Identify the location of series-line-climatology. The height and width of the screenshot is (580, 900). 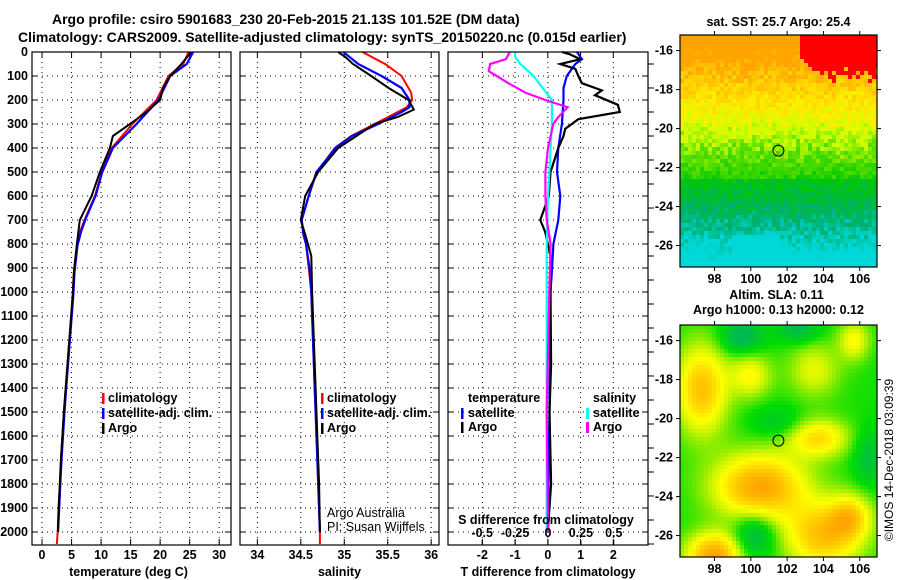
(122, 298).